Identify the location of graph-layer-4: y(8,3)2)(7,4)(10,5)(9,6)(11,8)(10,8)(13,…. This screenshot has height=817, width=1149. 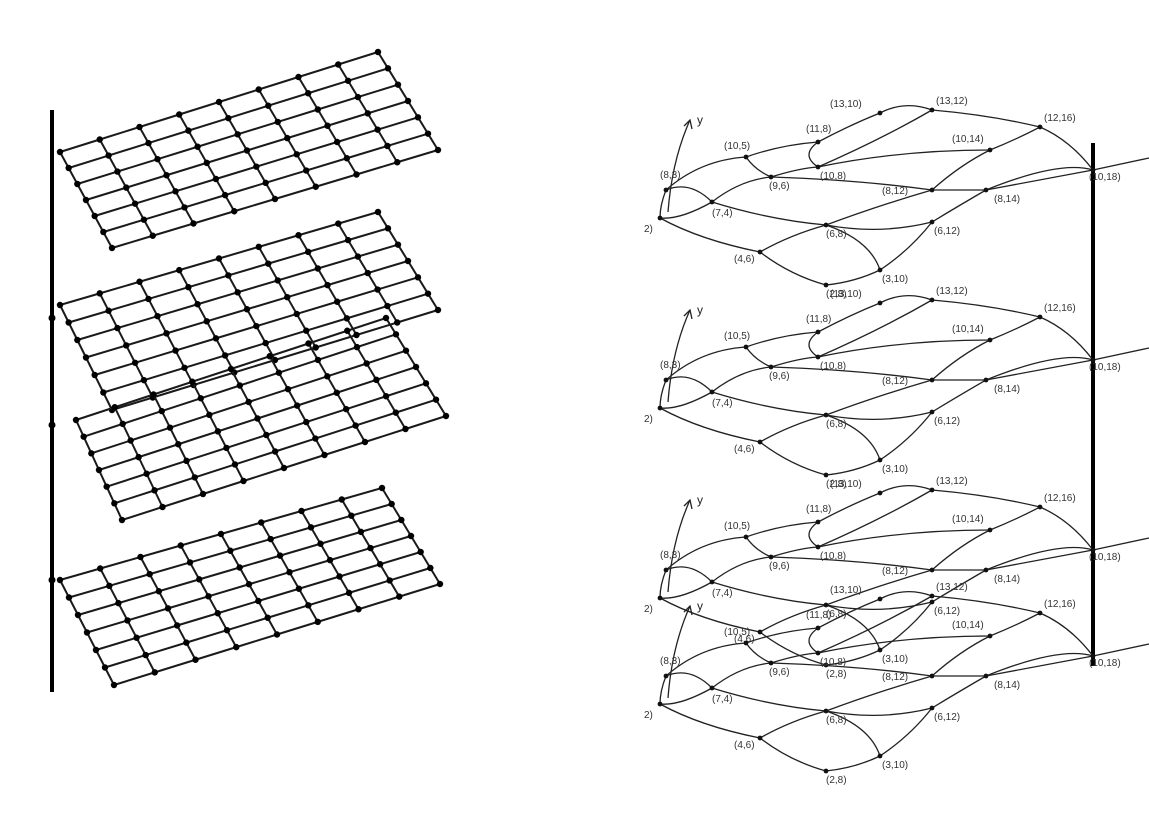
(896, 684).